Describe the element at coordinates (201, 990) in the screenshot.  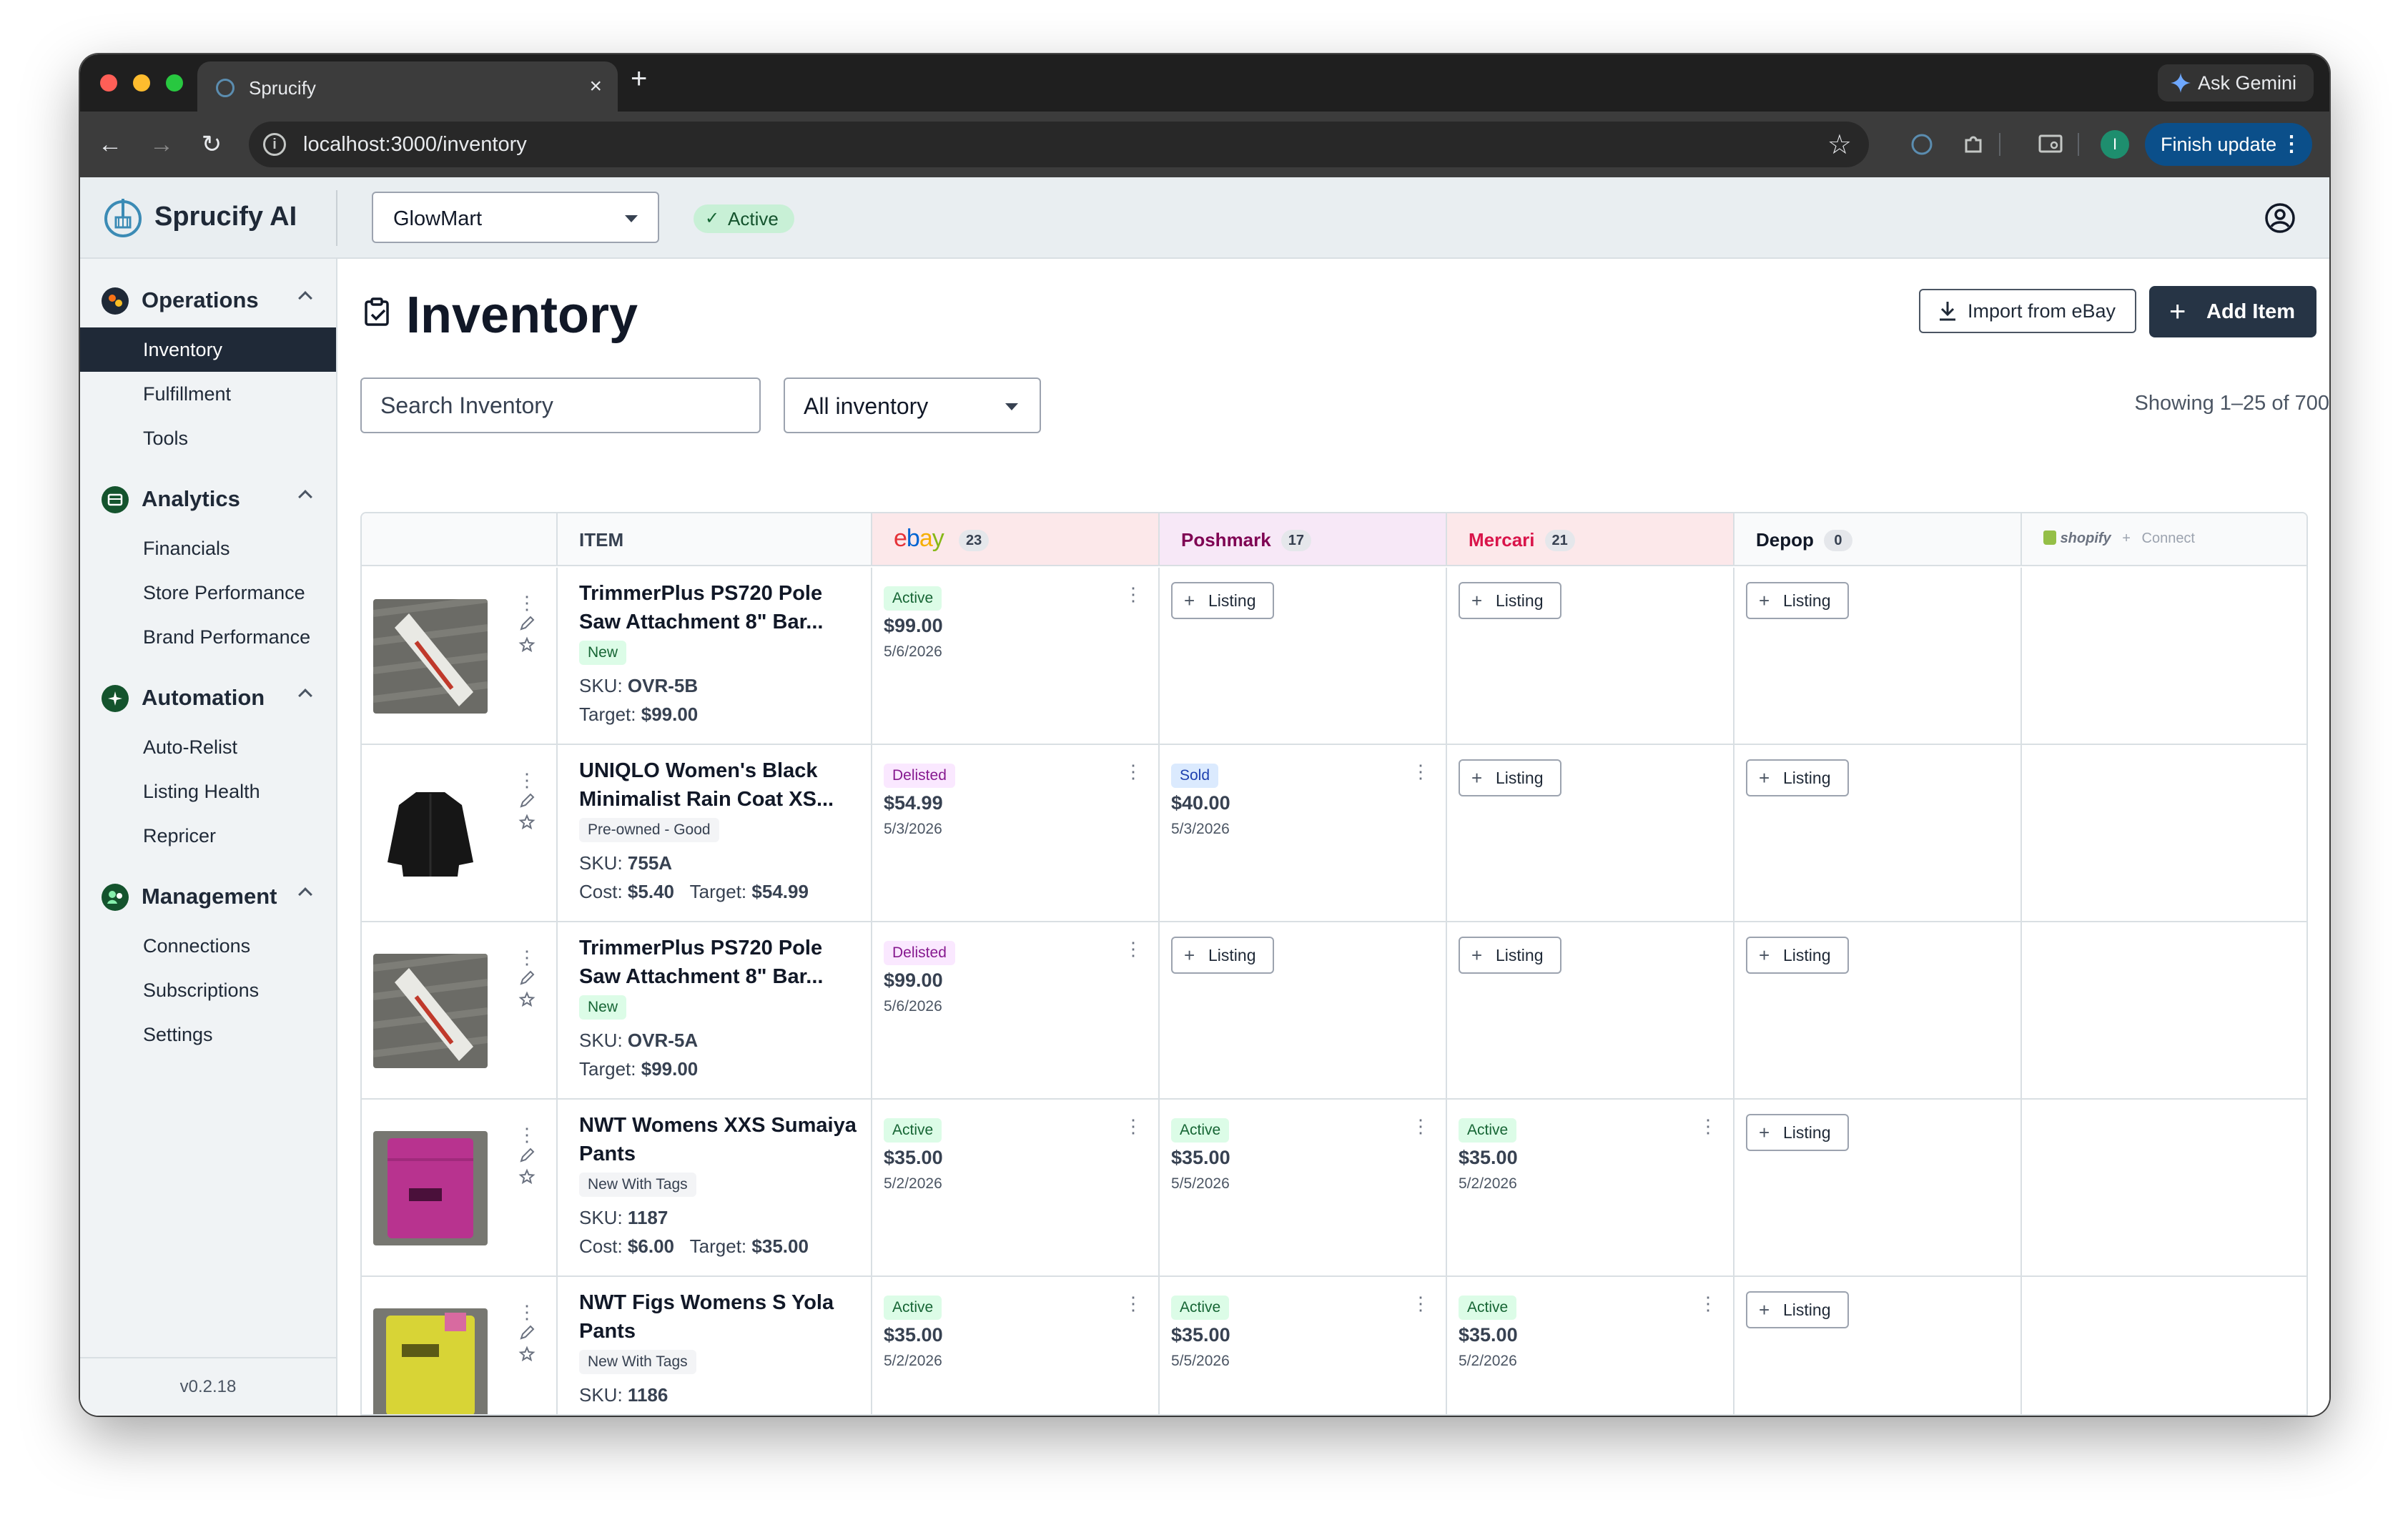
I see `sidebar-item-subscriptions: Subscriptions` at that location.